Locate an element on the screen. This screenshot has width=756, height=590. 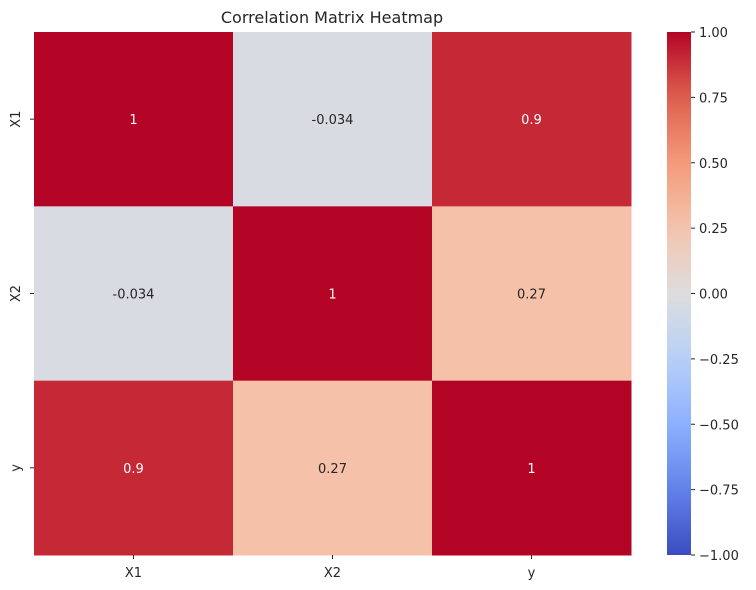
colorbar-ticks: 1.00 0.75 0.50 0.25 0.00 −0.25 −0.50 −0.75 −1.00 is located at coordinates (715, 295).